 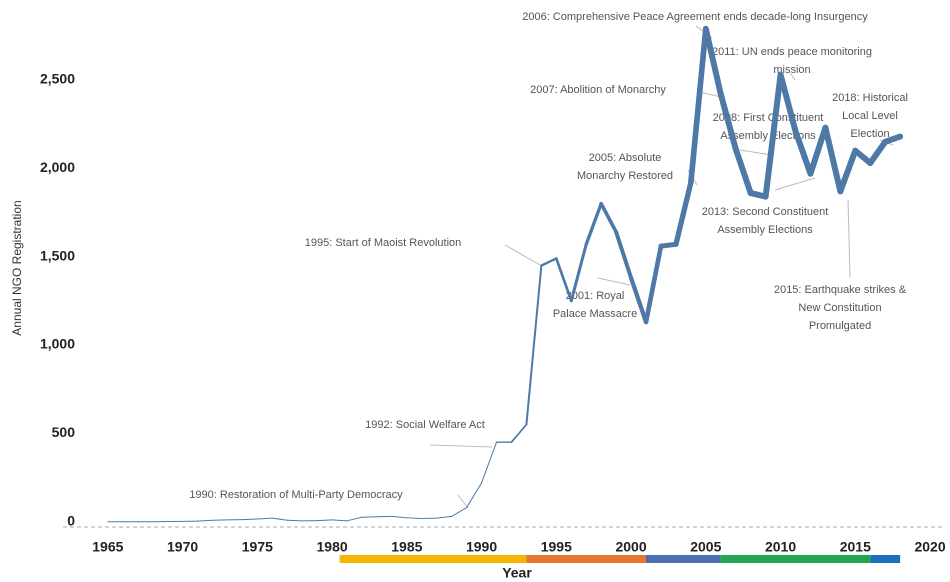 What do you see at coordinates (870, 98) in the screenshot?
I see `annotation: 2018: Historical` at bounding box center [870, 98].